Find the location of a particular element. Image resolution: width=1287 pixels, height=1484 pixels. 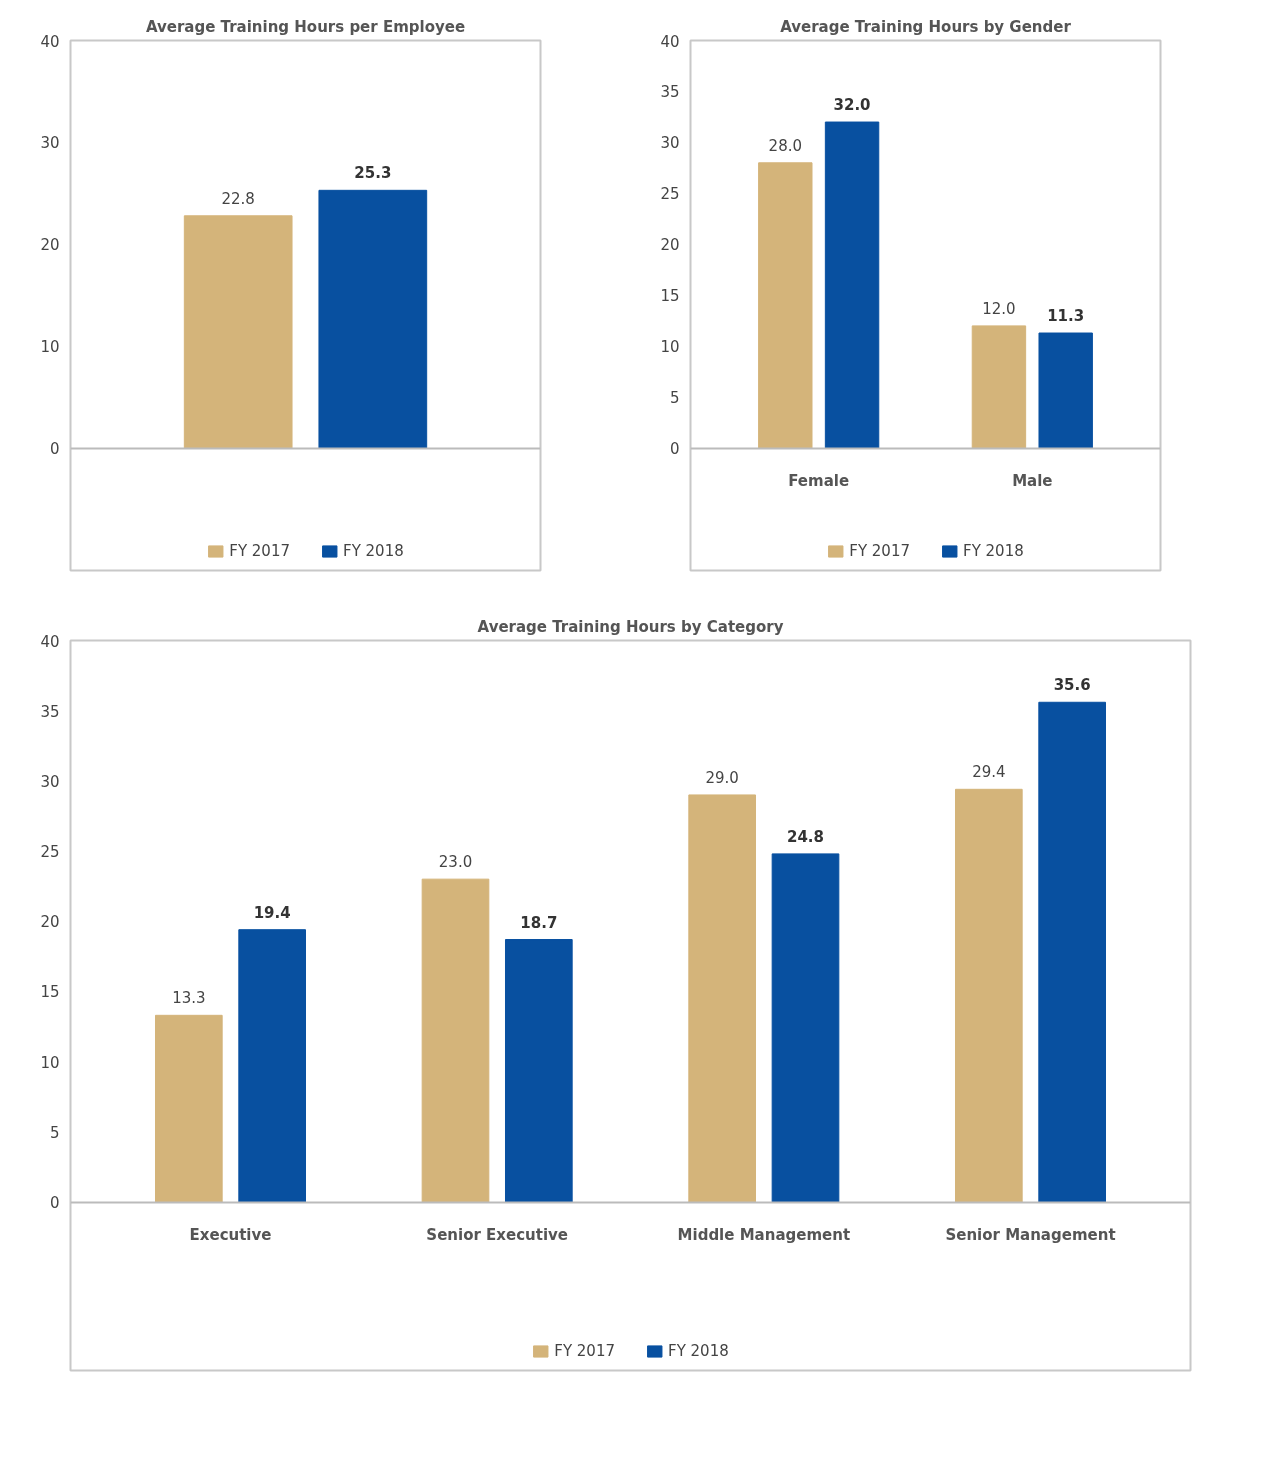

data-label: 29.0 is located at coordinates (722, 777).